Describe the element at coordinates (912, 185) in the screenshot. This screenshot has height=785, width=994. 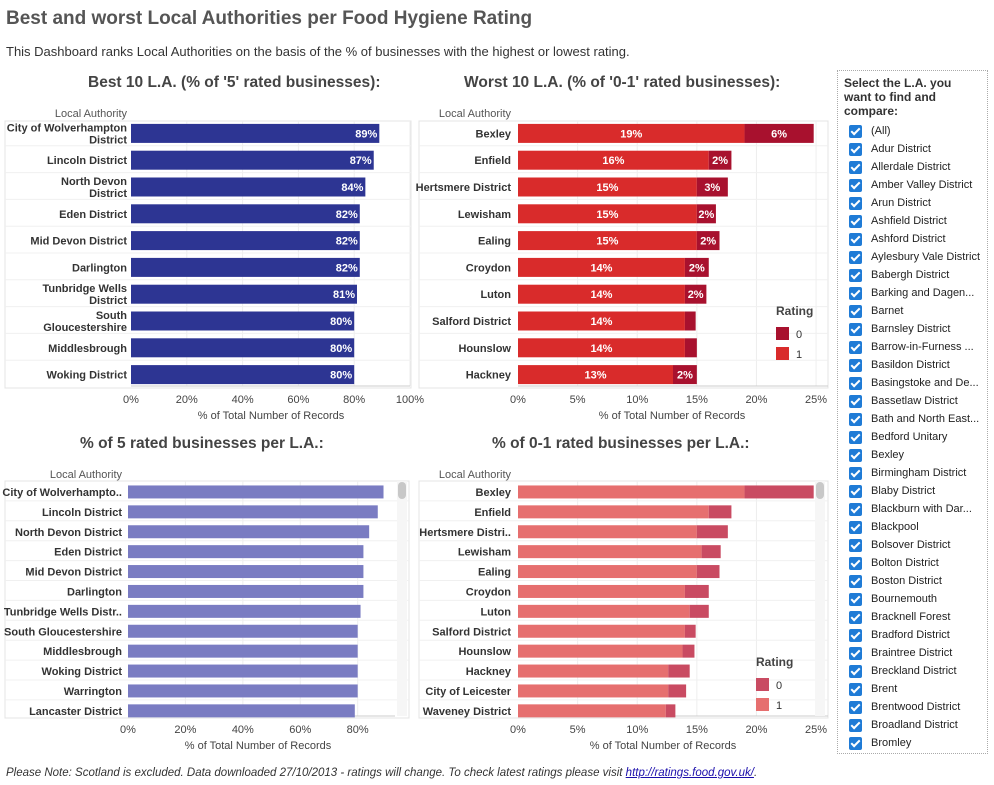
I see `filter-item: Amber Valley District` at that location.